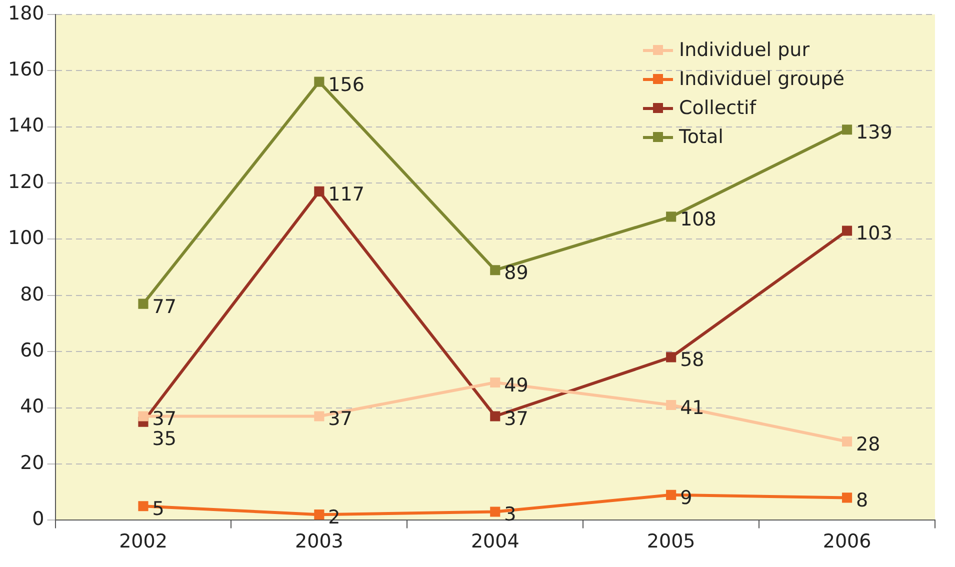 This screenshot has height=567, width=955. Describe the element at coordinates (346, 85) in the screenshot. I see `data-label: 156` at that location.